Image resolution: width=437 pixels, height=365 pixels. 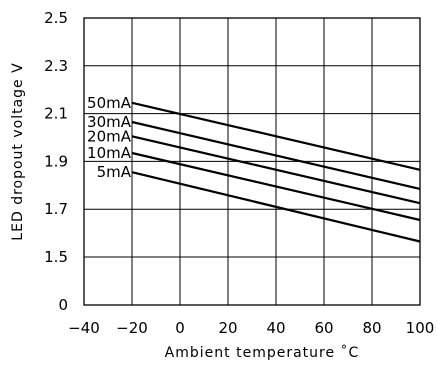 I want to click on y-tick-labels: 0 1.5 1.7 1.9 2.1 2.3 2.5, so click(x=56, y=161).